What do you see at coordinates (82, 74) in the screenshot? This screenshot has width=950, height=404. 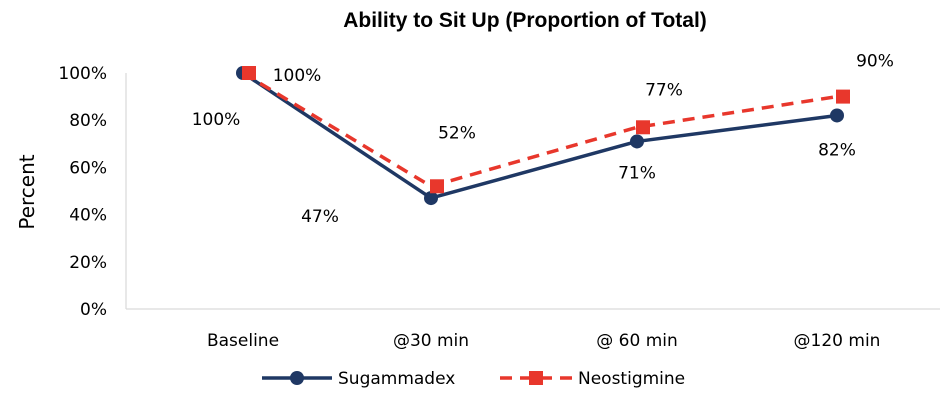 I see `y-tick-label: 100%` at bounding box center [82, 74].